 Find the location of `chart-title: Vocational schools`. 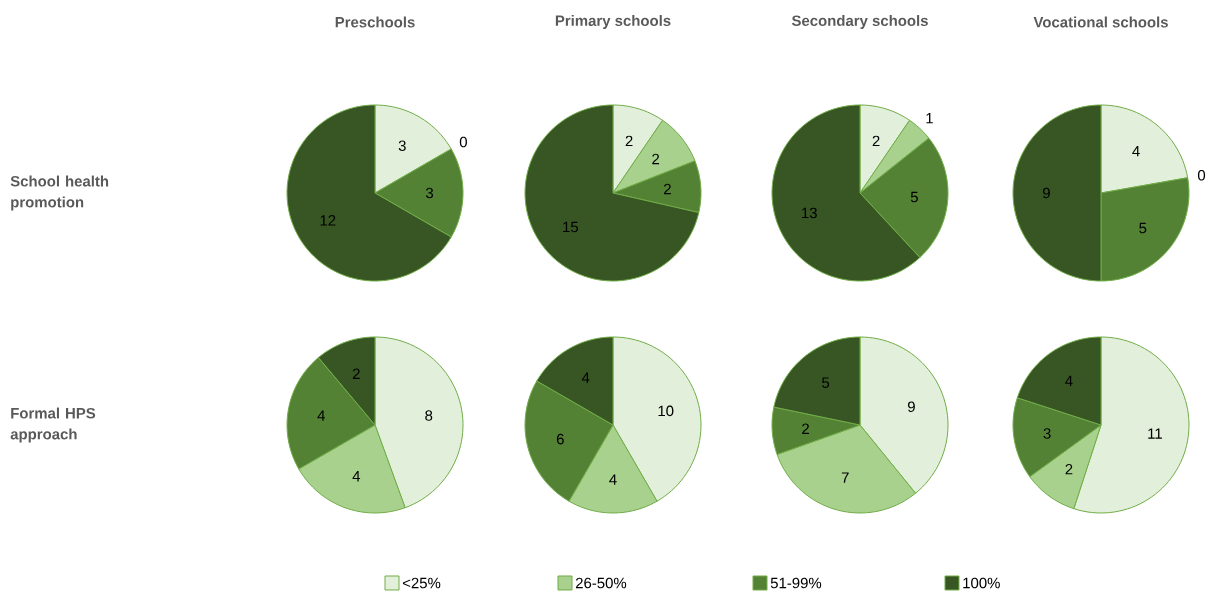

chart-title: Vocational schools is located at coordinates (1100, 22).